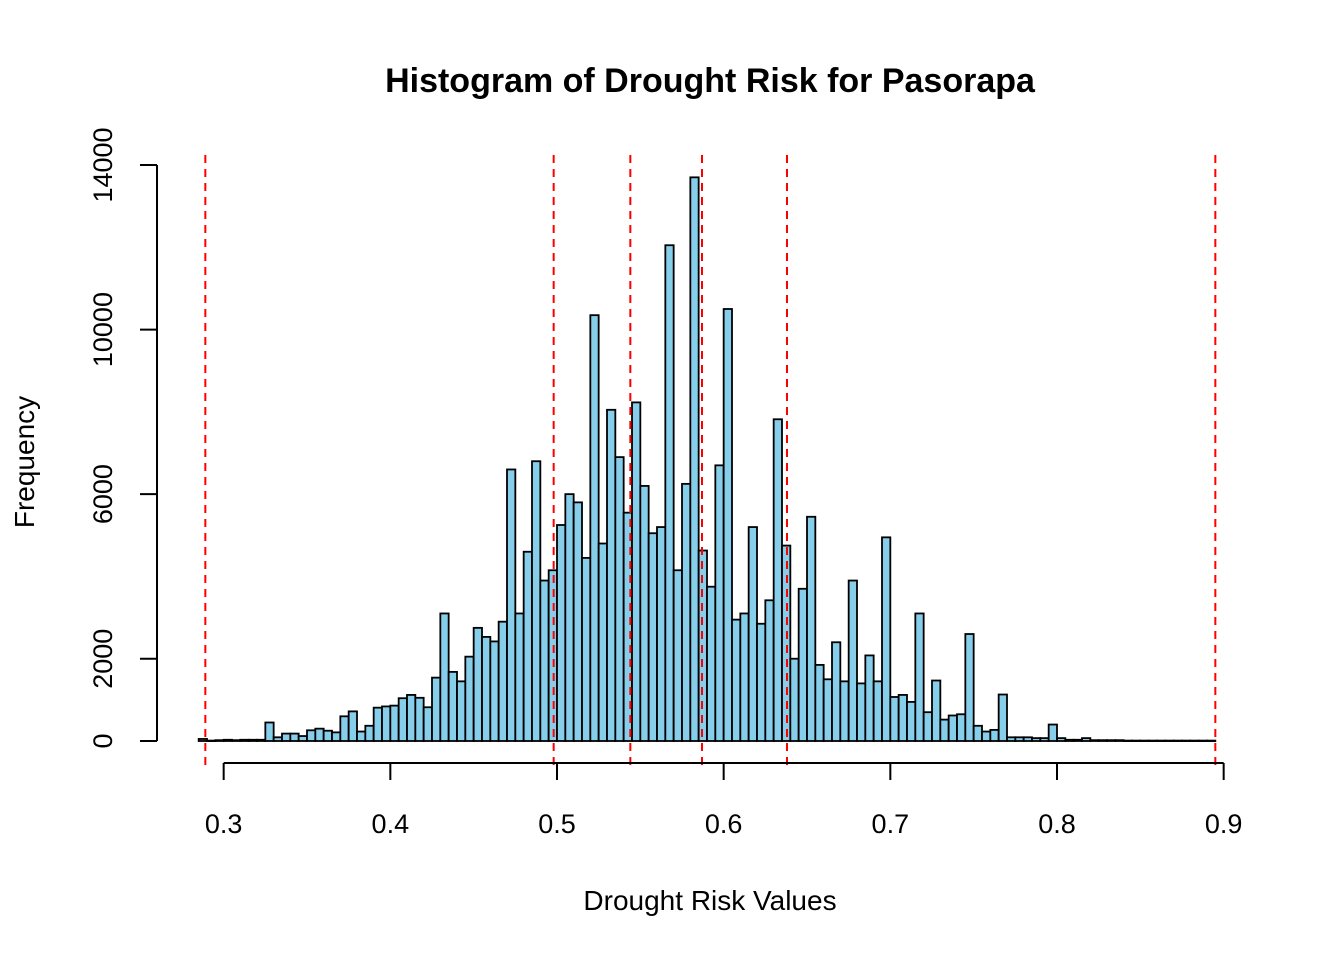  I want to click on x-tick-label: 0.9, so click(1224, 824).